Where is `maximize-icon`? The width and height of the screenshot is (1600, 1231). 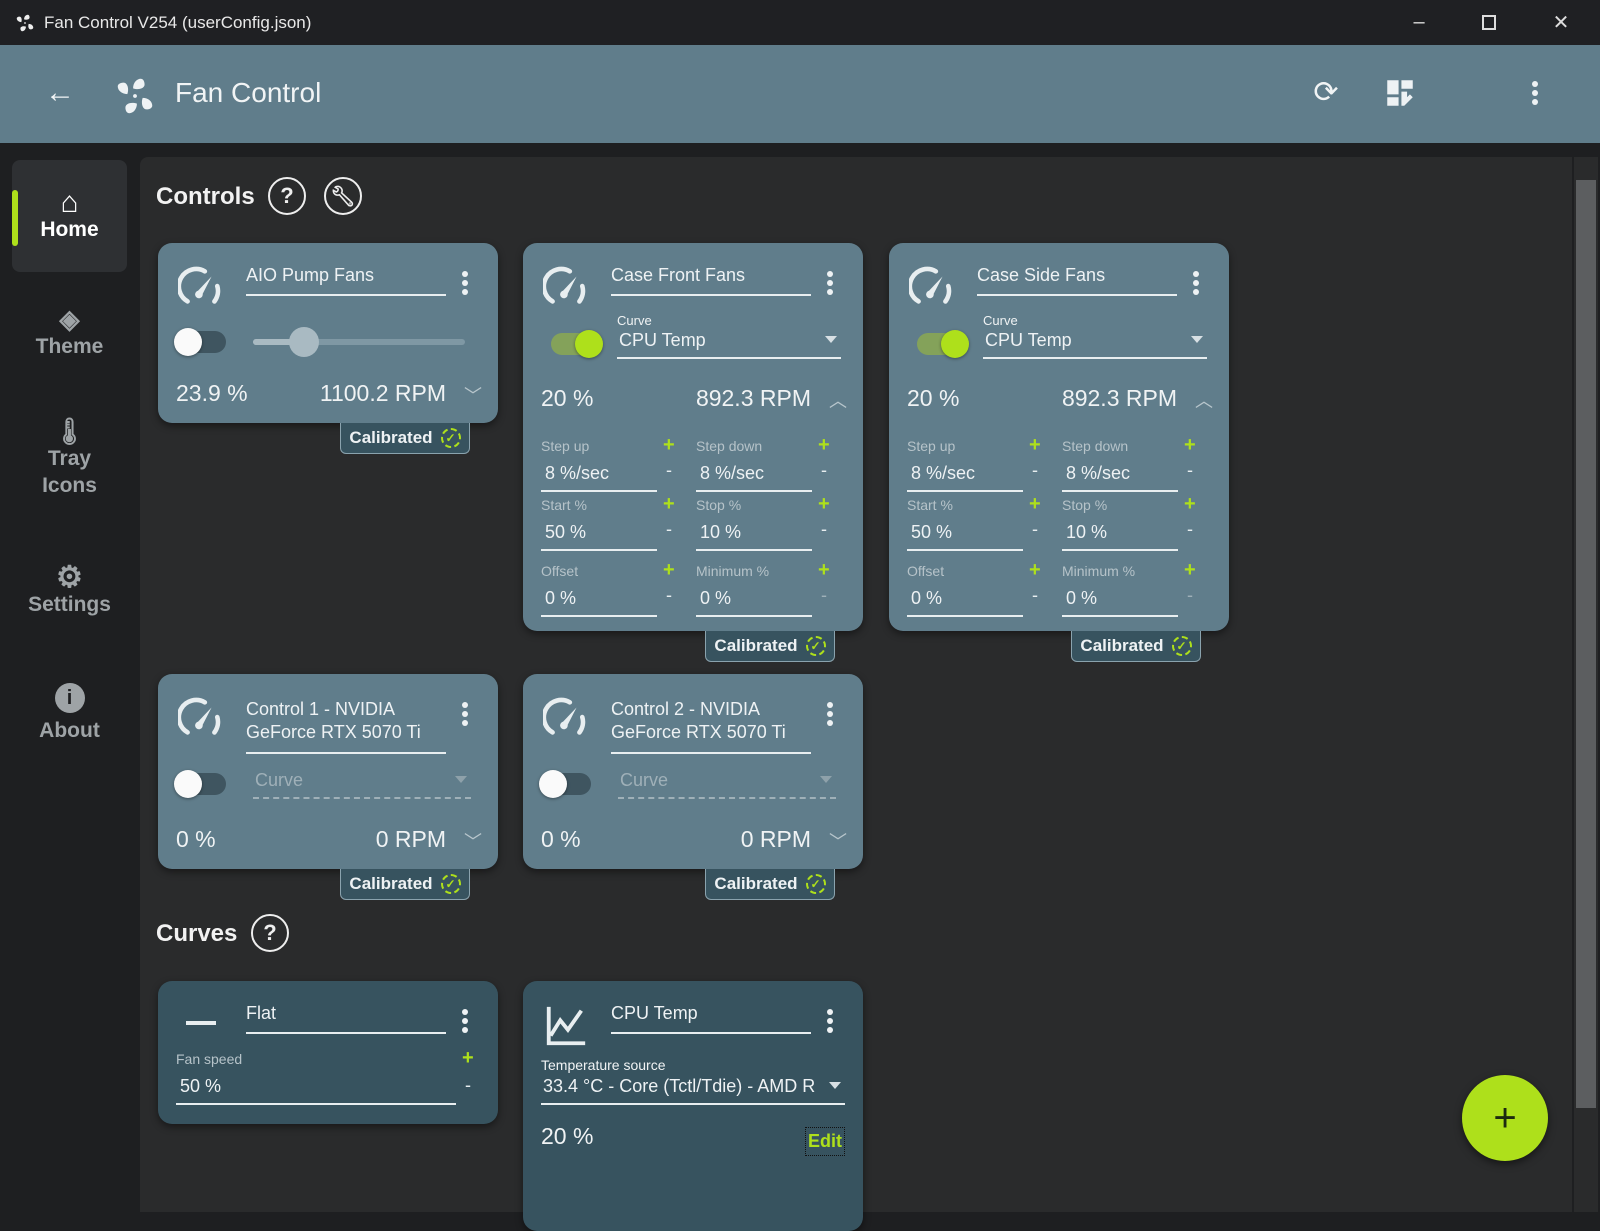 maximize-icon is located at coordinates (1489, 22).